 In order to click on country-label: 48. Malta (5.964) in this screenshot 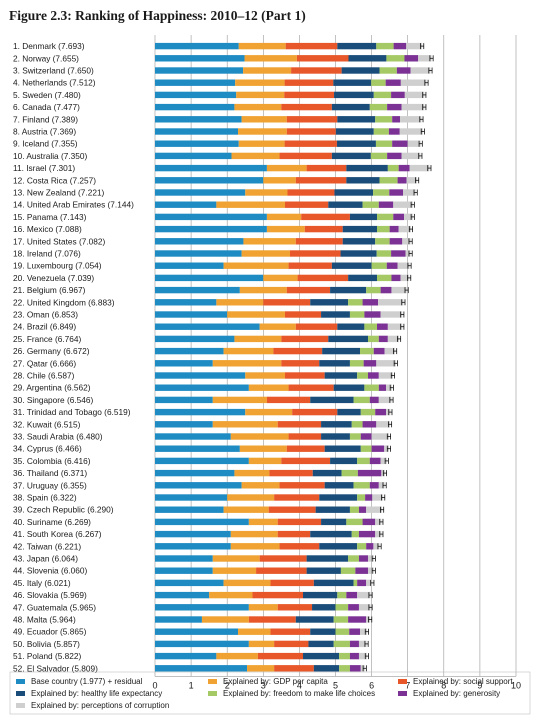, I will do `click(44, 620)`.